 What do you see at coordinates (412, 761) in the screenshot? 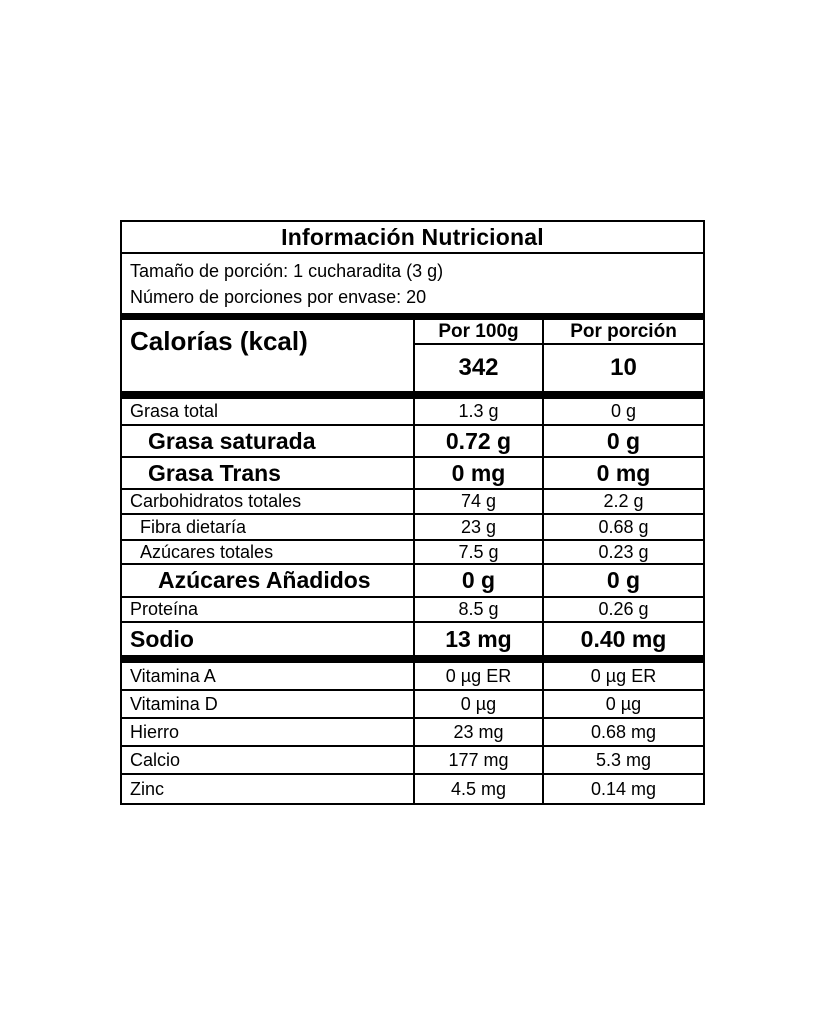
I see `micronutrient-row-calcio: Calcio 177 mg 5.3 mg` at bounding box center [412, 761].